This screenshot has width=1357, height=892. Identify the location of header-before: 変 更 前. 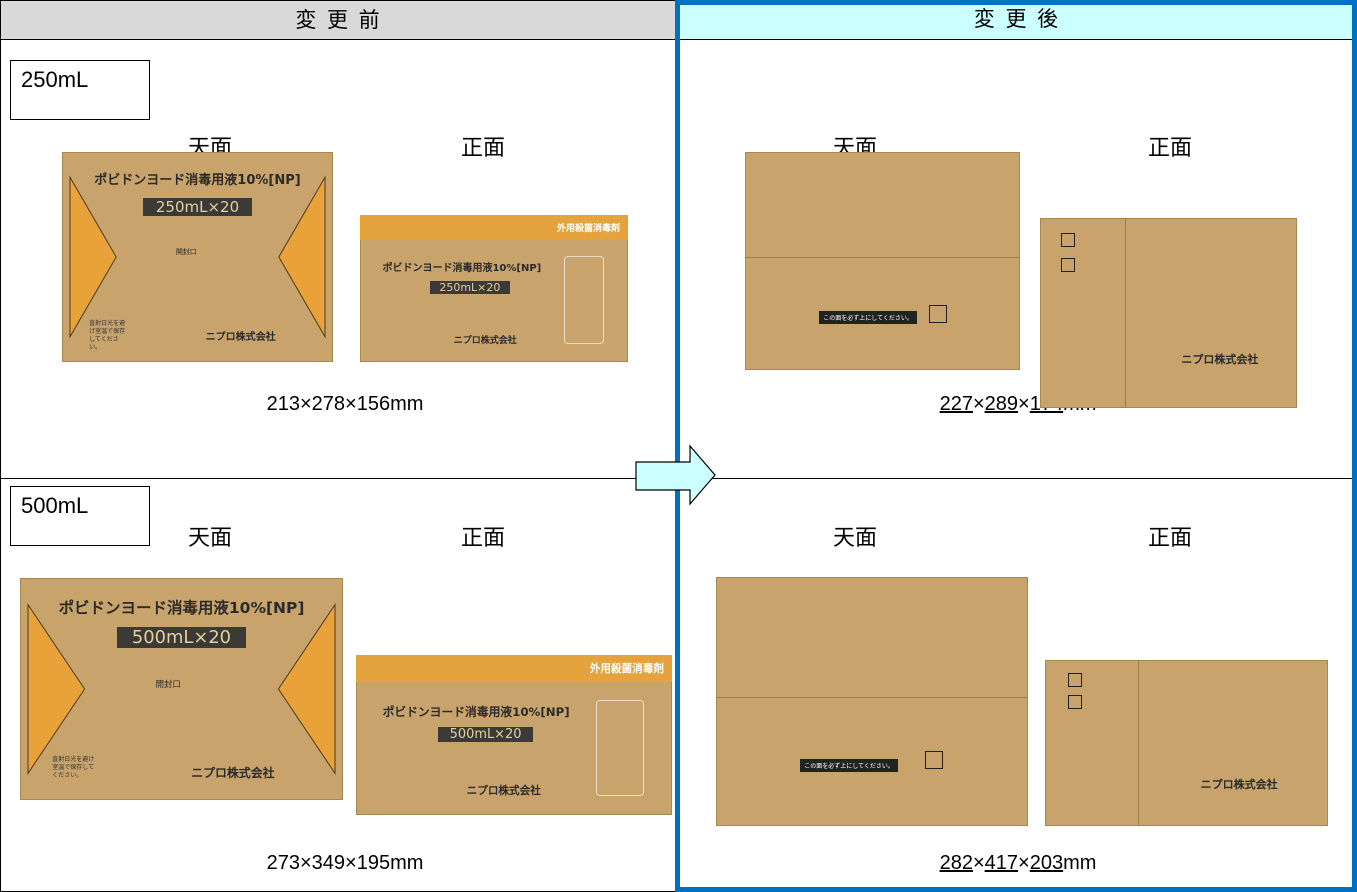
(338, 20).